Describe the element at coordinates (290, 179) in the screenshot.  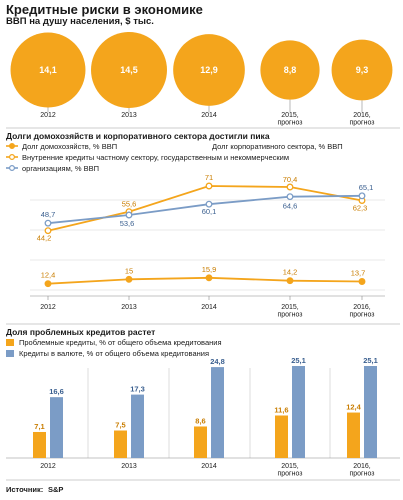
I see `line-point-label: 70,4` at that location.